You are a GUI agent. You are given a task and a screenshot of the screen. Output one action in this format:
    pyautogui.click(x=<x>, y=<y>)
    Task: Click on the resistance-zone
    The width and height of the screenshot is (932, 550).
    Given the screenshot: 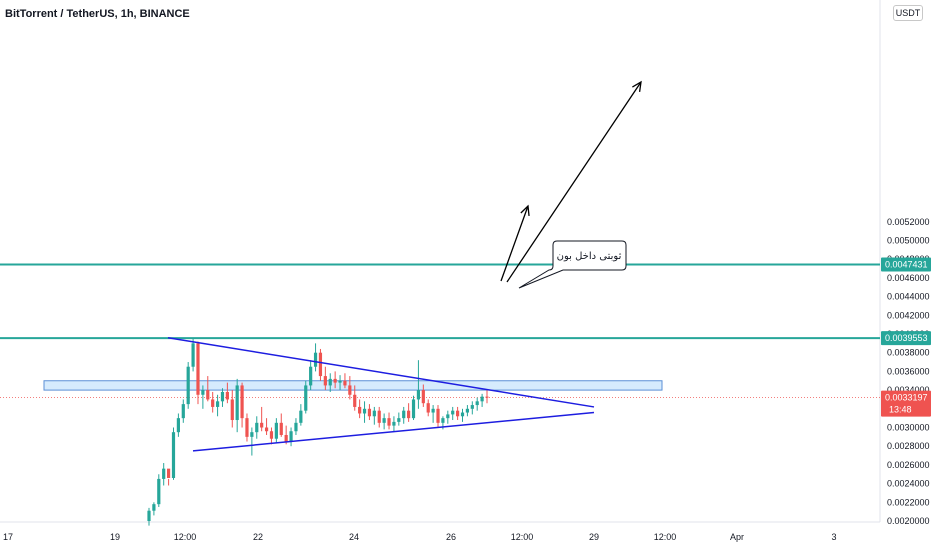 What is the action you would take?
    pyautogui.click(x=353, y=385)
    